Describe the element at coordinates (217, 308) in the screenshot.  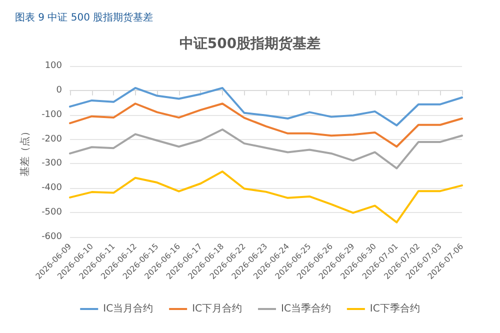
I see `legend-label: IC下月合约` at that location.